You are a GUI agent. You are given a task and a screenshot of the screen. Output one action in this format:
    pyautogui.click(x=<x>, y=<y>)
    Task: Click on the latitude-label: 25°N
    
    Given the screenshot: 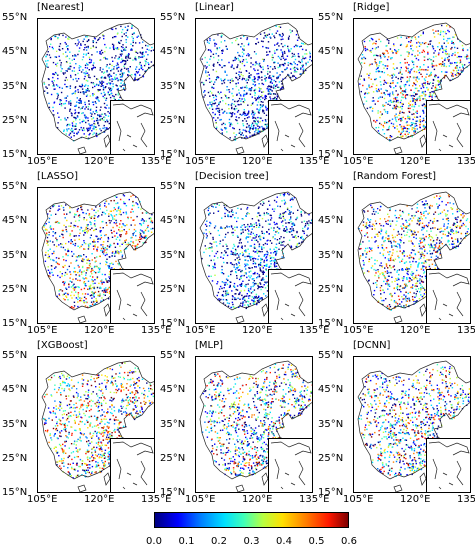 What is the action you would take?
    pyautogui.click(x=15, y=120)
    